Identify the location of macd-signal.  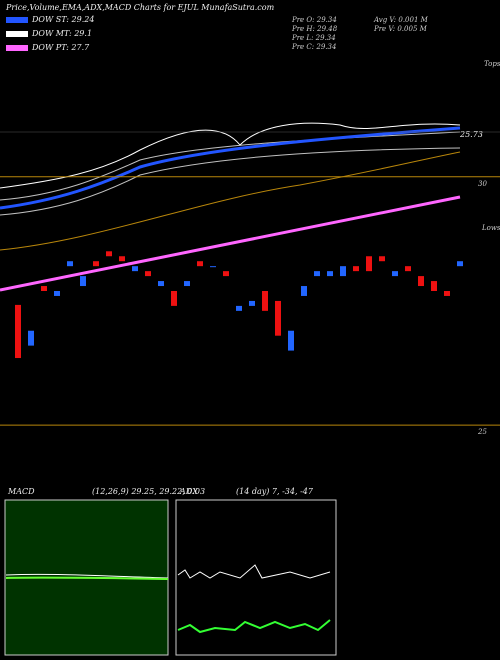
(87, 578).